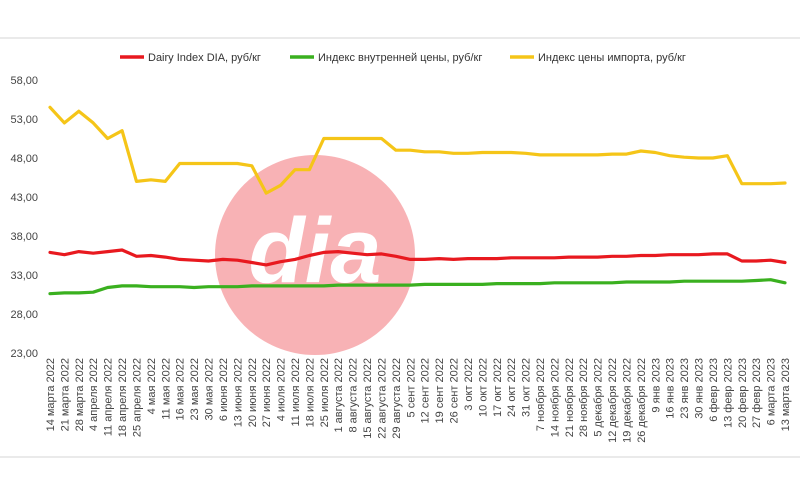 Image resolution: width=800 pixels, height=500 pixels. What do you see at coordinates (224, 389) in the screenshot?
I see `x-tick-label: 6 июня 2022` at bounding box center [224, 389].